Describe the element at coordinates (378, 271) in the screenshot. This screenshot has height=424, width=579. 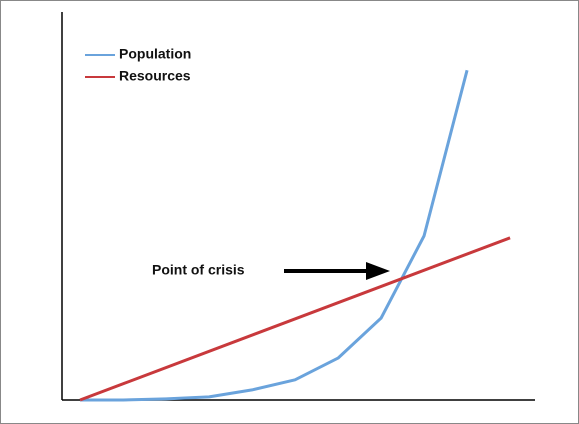
I see `annotation-arrowhead` at that location.